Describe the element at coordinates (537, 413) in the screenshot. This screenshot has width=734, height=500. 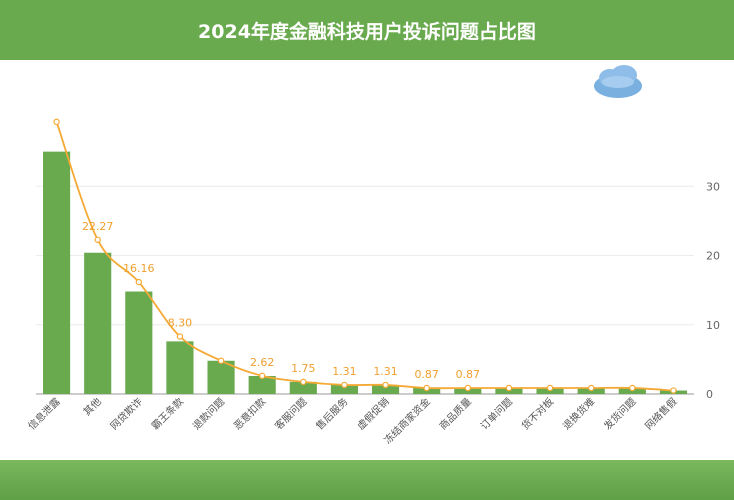
I see `x-tick-label: 货不对板` at that location.